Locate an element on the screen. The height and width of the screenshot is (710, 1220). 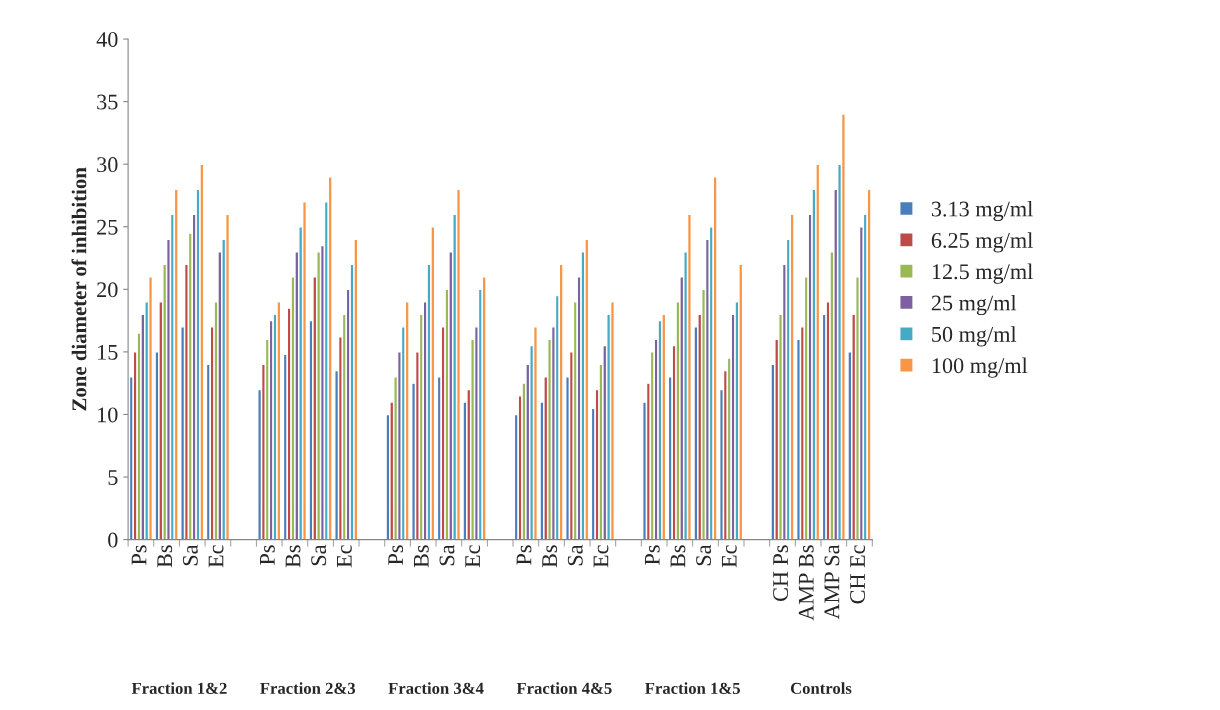
y-tick-label: 0 is located at coordinates (113, 540).